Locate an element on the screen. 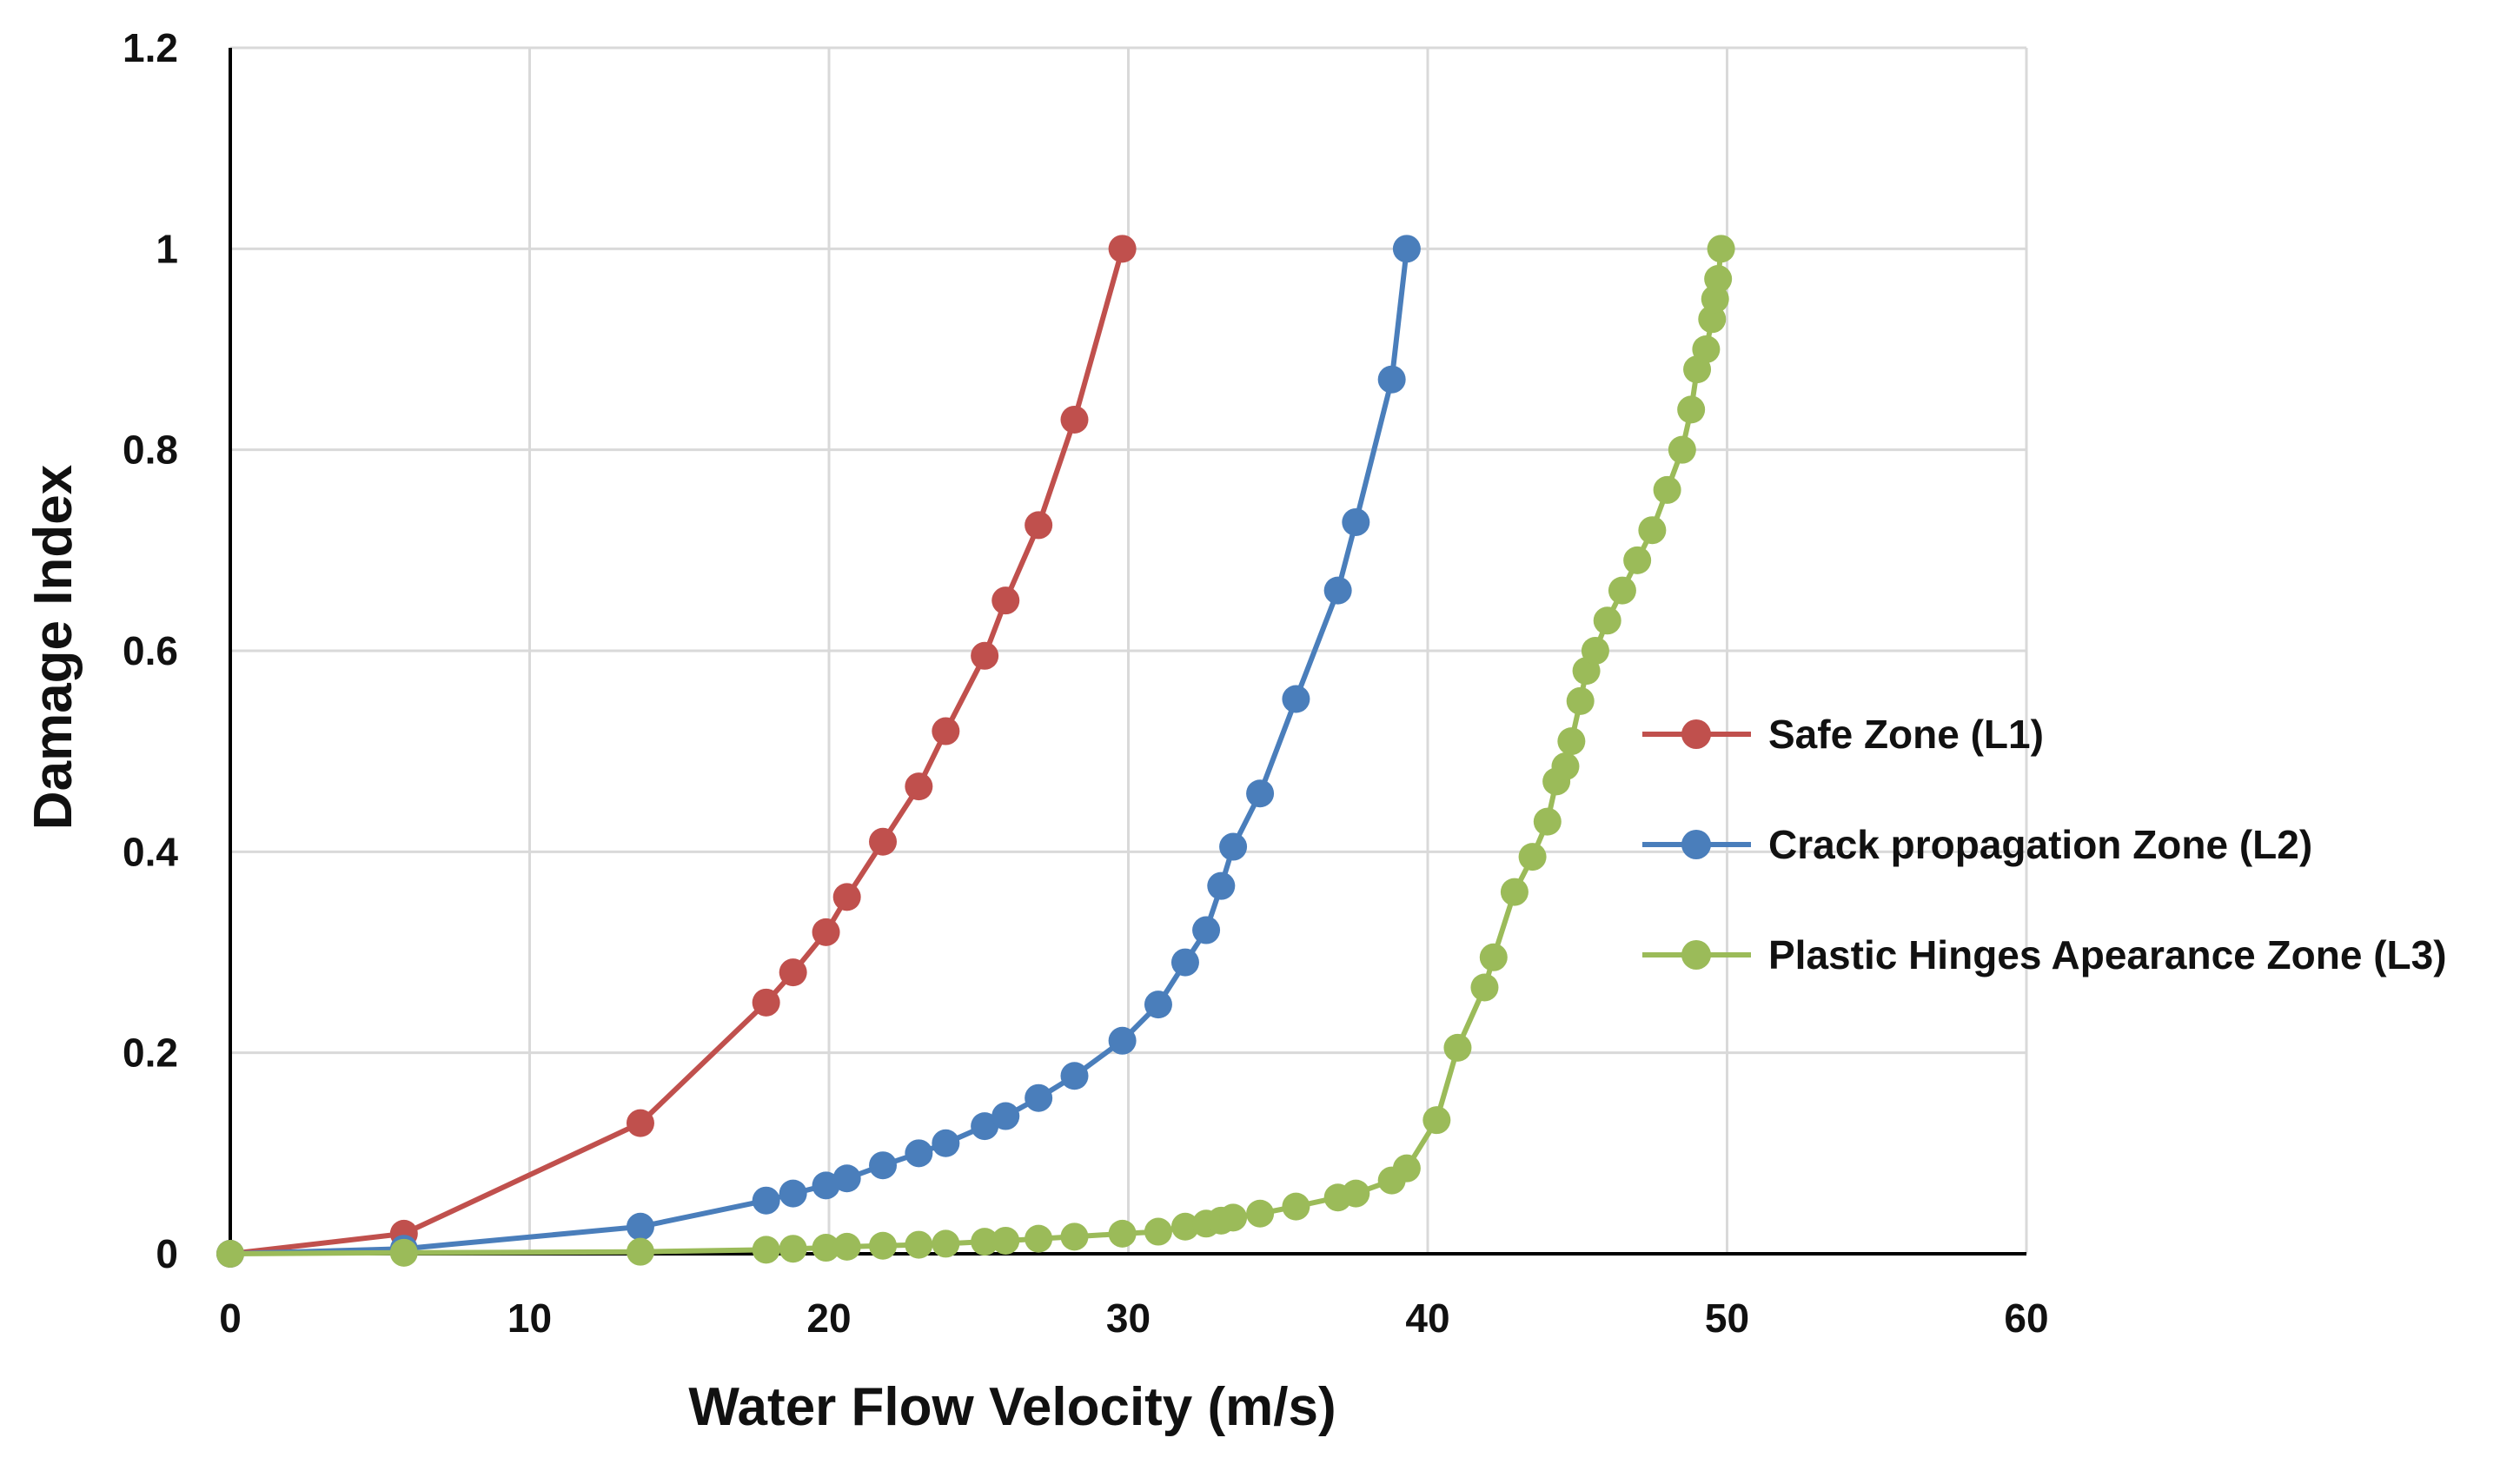 The height and width of the screenshot is (1471, 2520). x-tick-label: 50 is located at coordinates (1727, 1318).